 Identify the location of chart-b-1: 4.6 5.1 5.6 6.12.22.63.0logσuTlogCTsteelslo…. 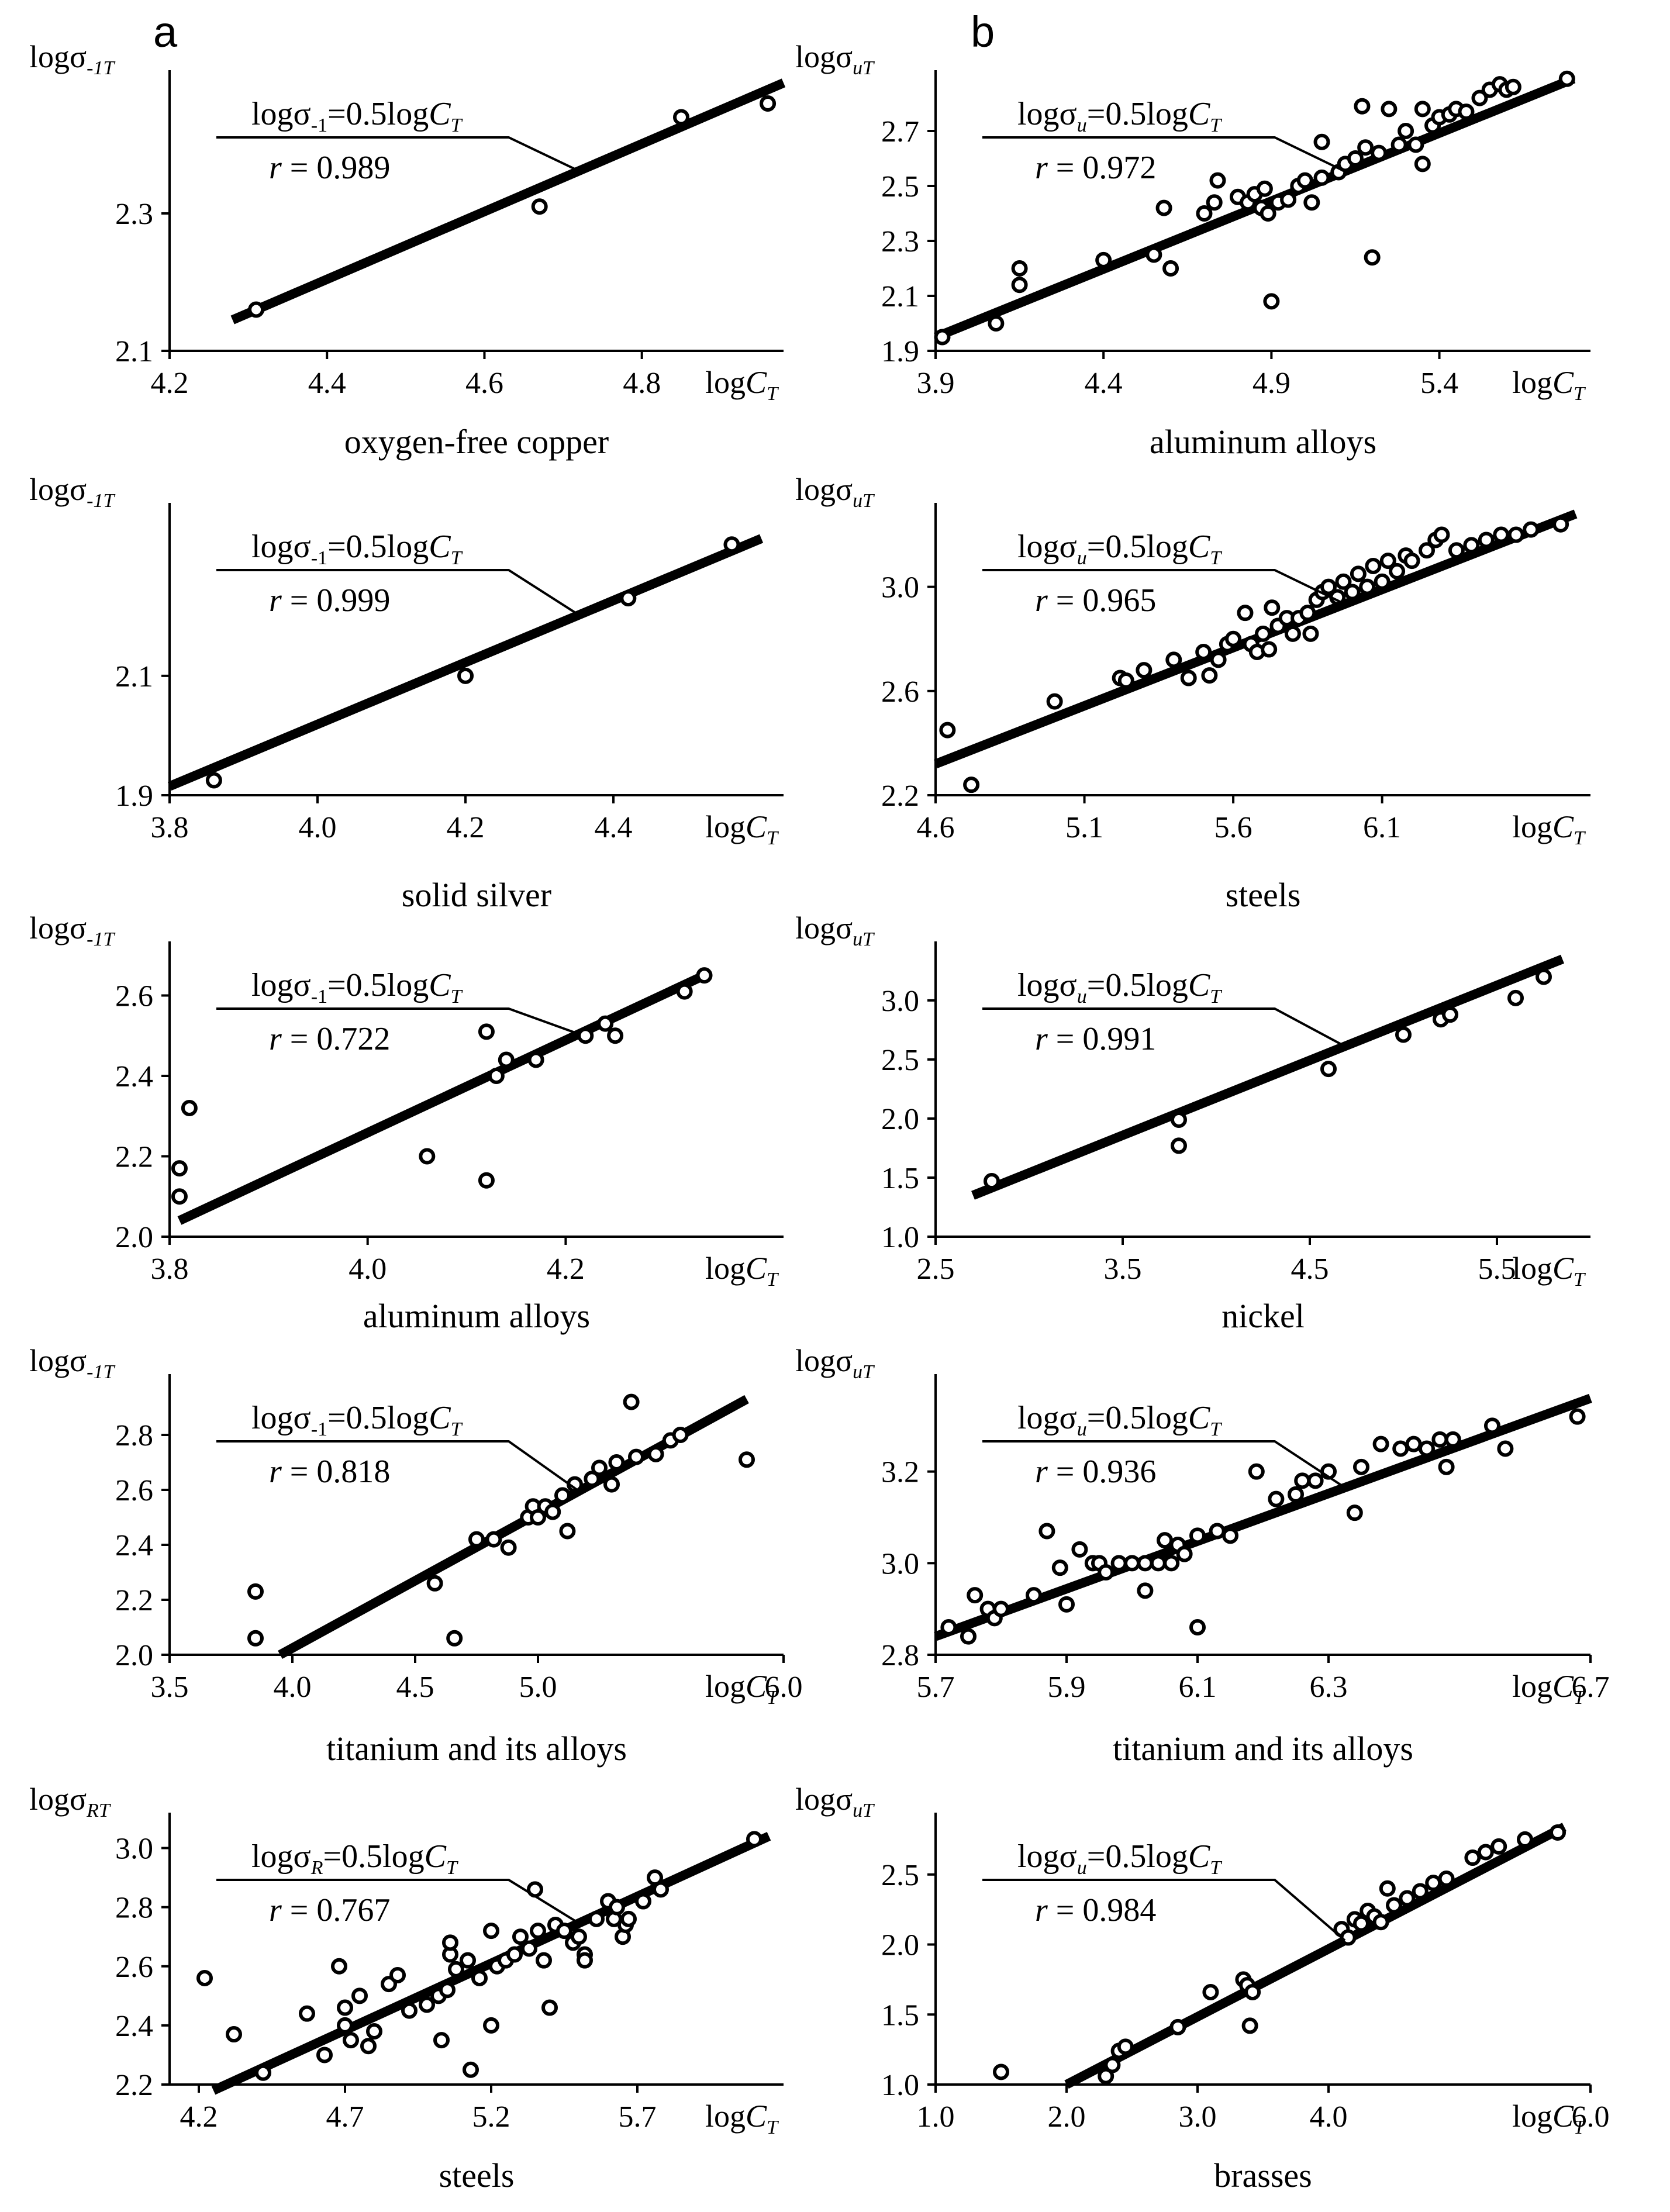
(1192, 693).